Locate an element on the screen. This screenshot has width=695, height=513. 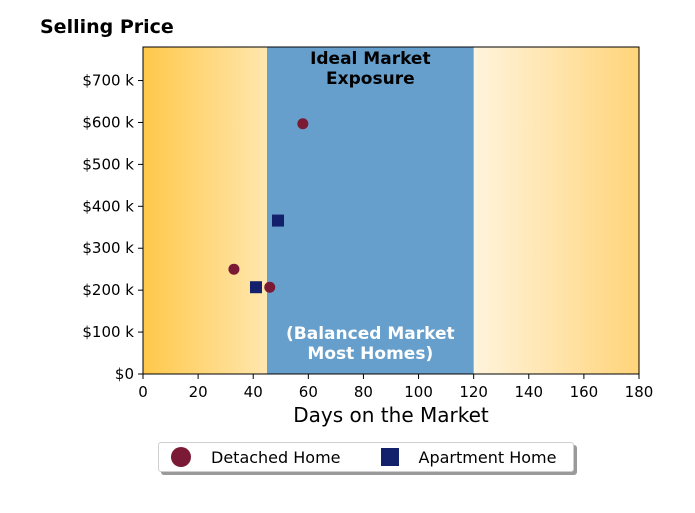
y-axis-title: Selling Price is located at coordinates (107, 27).